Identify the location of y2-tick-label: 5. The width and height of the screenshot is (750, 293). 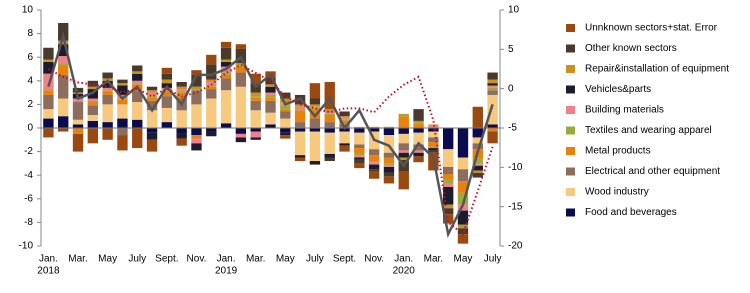
(511, 49).